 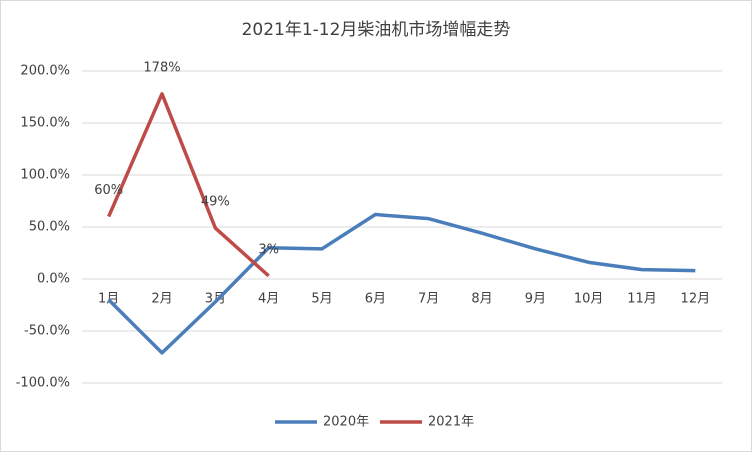 I want to click on chart-title: 2021年1-12月柴油机市场增幅走势, so click(x=376, y=30).